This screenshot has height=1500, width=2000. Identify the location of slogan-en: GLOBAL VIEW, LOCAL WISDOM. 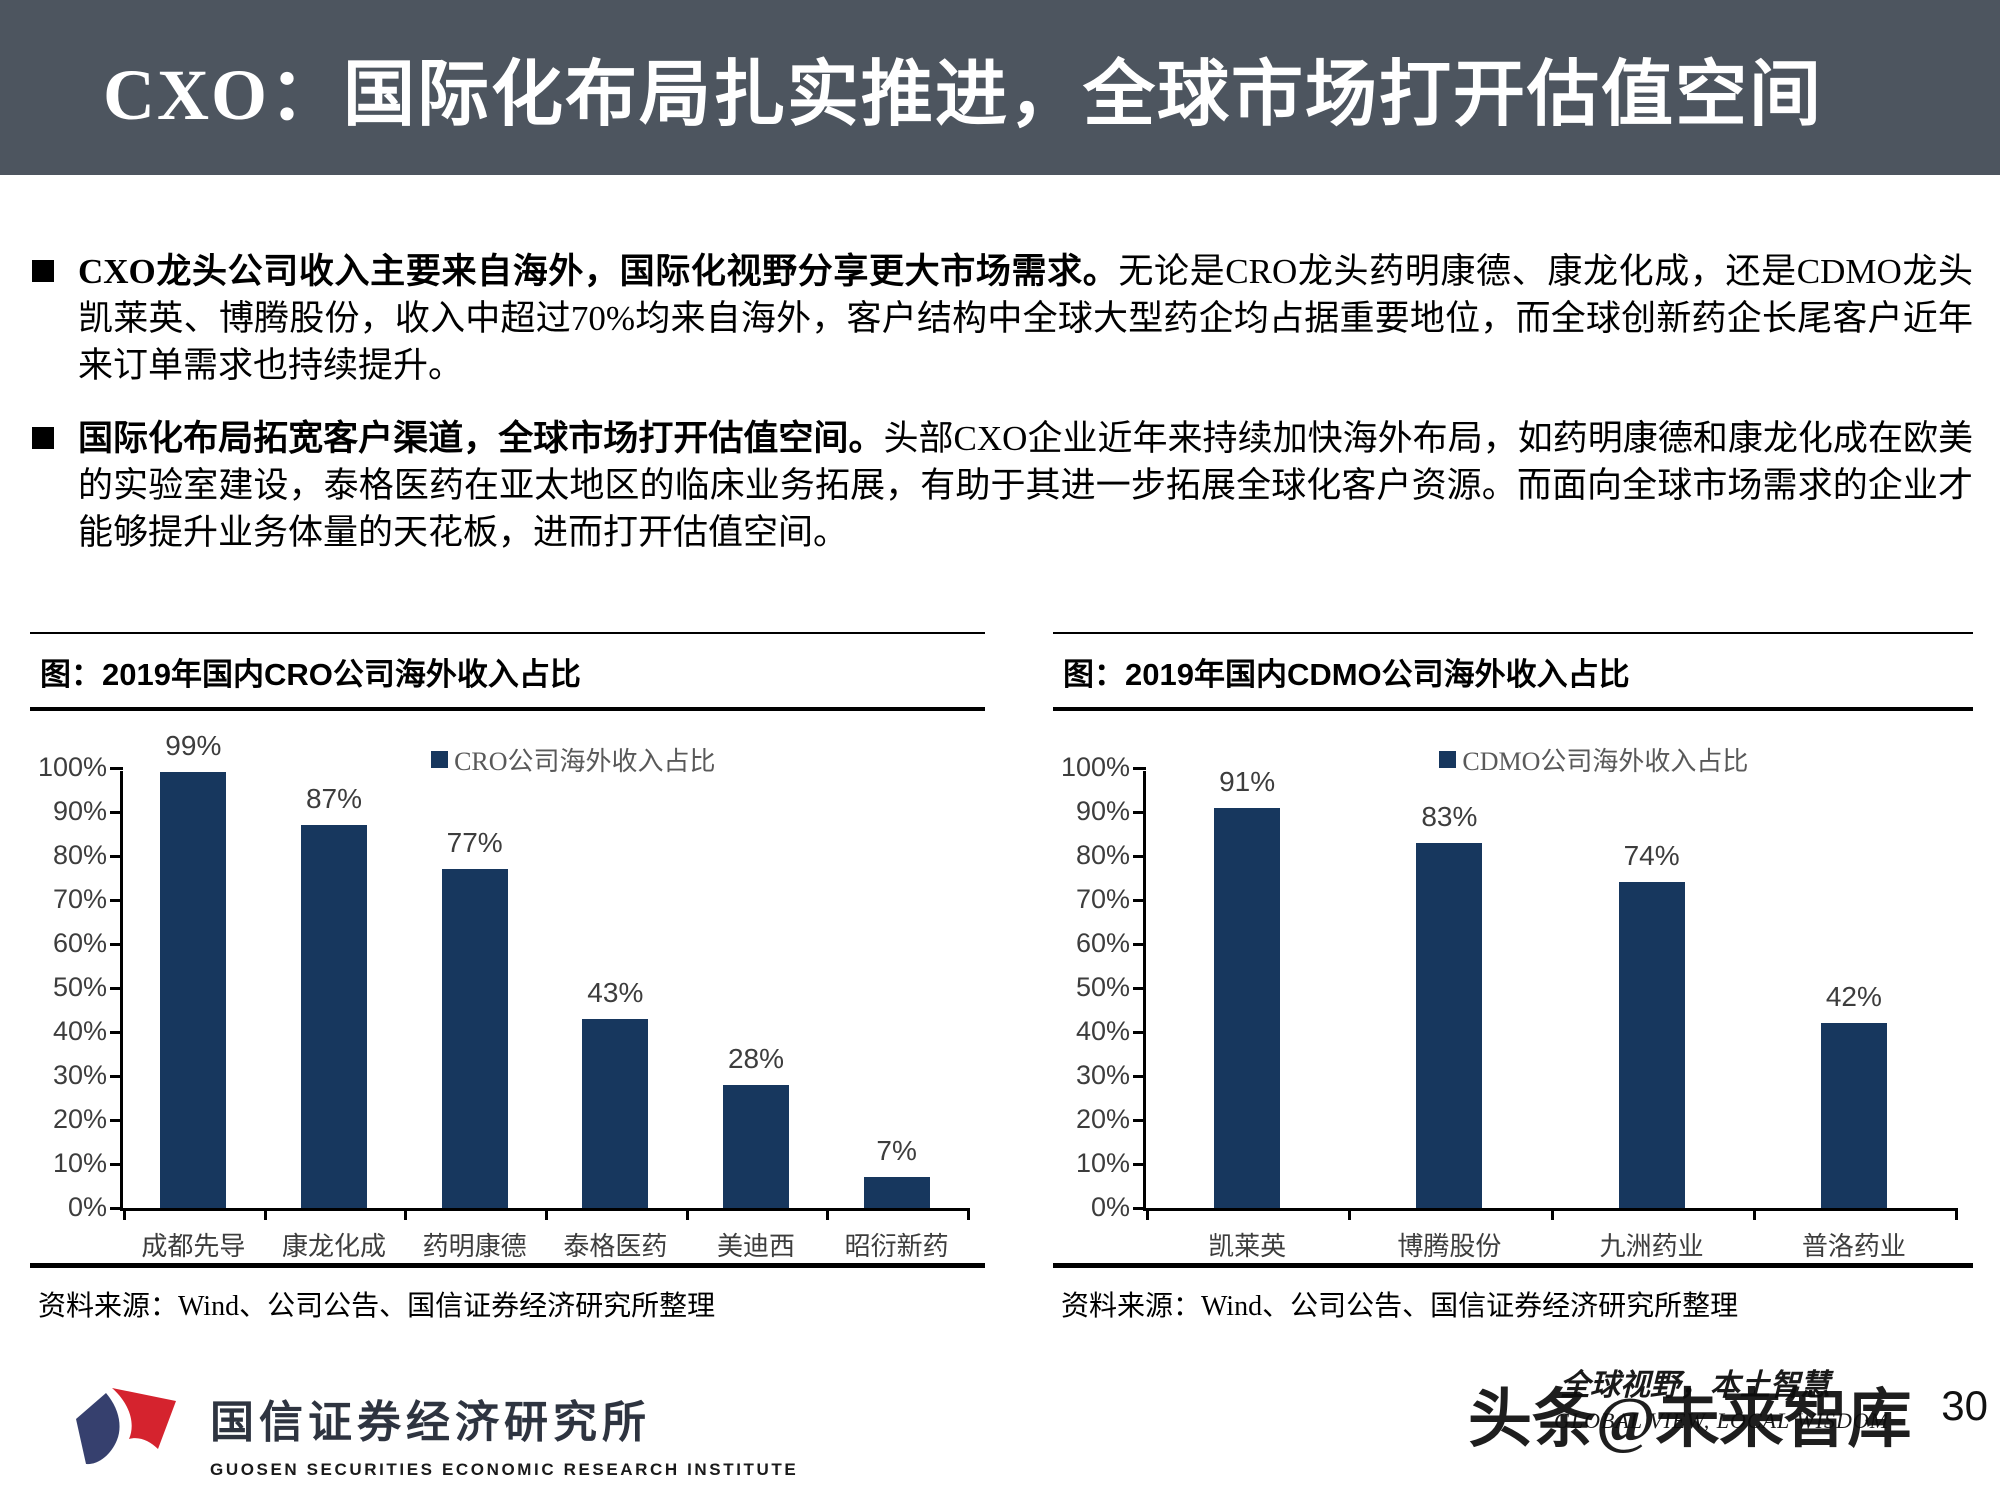
(1722, 1420).